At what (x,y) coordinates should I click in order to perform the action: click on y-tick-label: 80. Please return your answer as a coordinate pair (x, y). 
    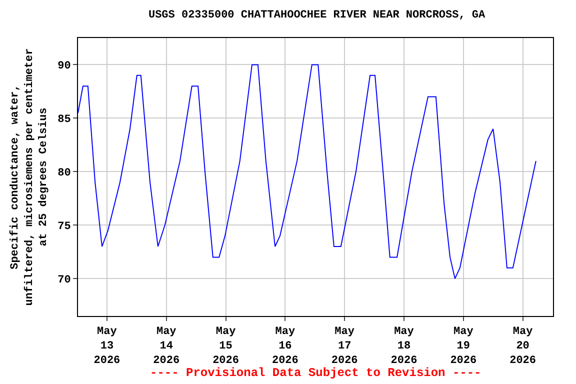
    Looking at the image, I should click on (64, 174).